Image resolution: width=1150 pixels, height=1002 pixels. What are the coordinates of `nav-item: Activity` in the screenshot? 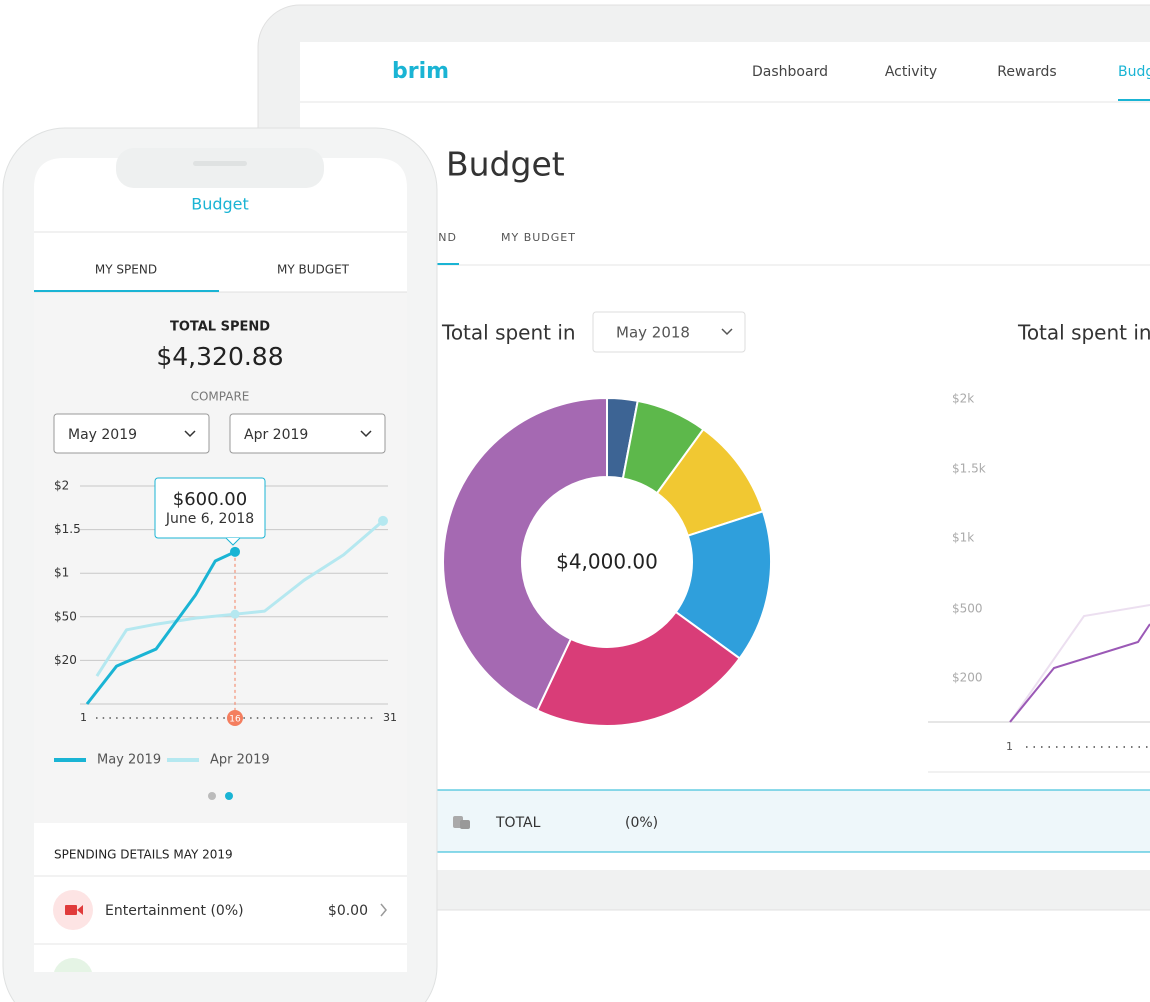 It's located at (911, 72).